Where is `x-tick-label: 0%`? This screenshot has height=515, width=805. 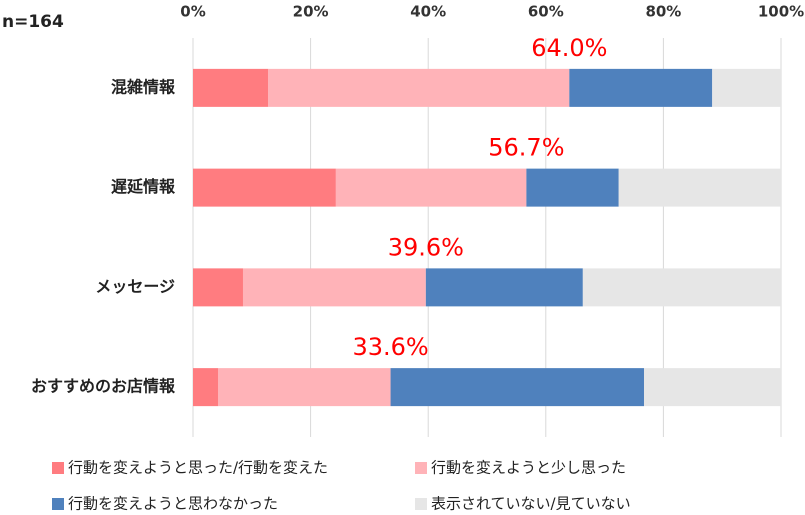
x-tick-label: 0% is located at coordinates (192, 12).